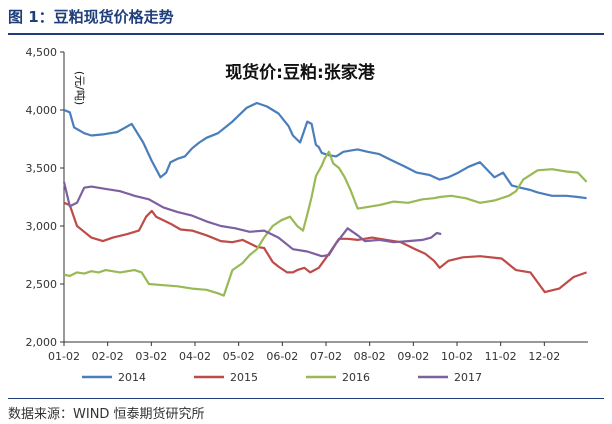 This screenshot has width=612, height=424. Describe the element at coordinates (79, 88) in the screenshot. I see `y-axis-unit-label: (元/吨)` at that location.